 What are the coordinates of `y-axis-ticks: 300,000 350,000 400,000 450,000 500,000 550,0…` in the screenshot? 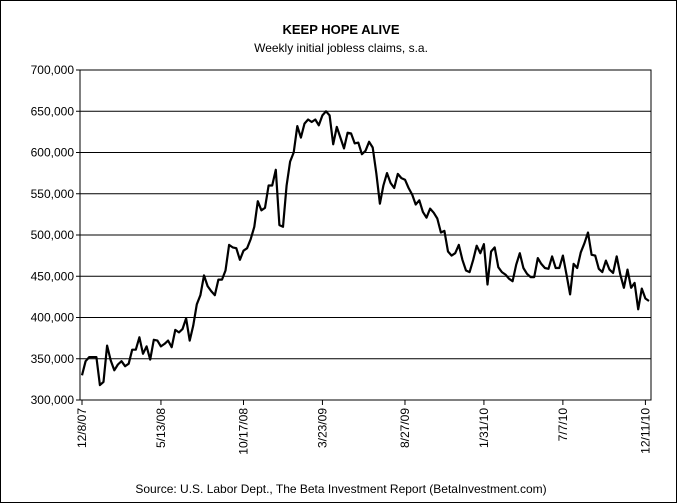 It's located at (55, 235).